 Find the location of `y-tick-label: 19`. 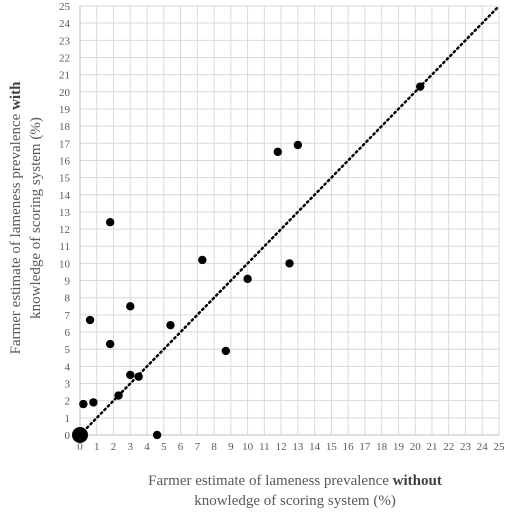

y-tick-label: 19 is located at coordinates (65, 110).